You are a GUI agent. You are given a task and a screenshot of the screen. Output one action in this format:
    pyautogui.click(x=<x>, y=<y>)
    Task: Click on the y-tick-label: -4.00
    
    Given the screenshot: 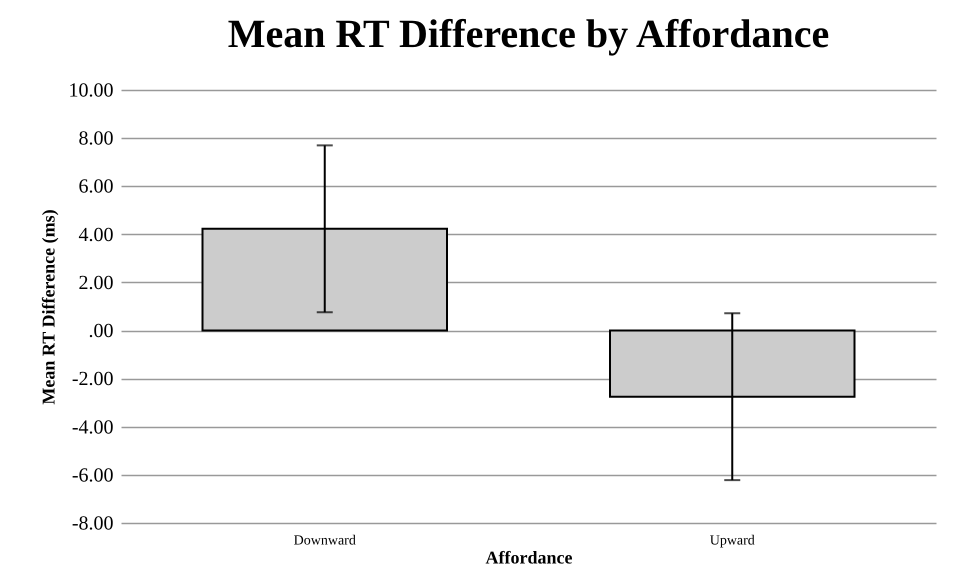 What is the action you would take?
    pyautogui.click(x=93, y=427)
    